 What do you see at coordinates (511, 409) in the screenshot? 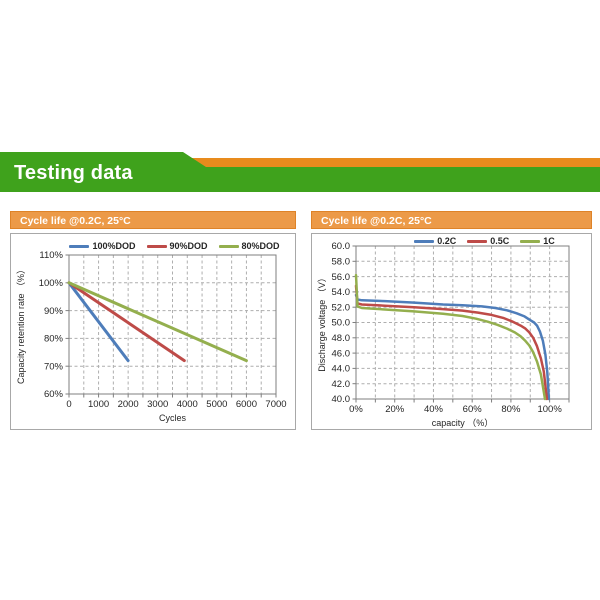
I see `x-tick-label: 80%` at bounding box center [511, 409].